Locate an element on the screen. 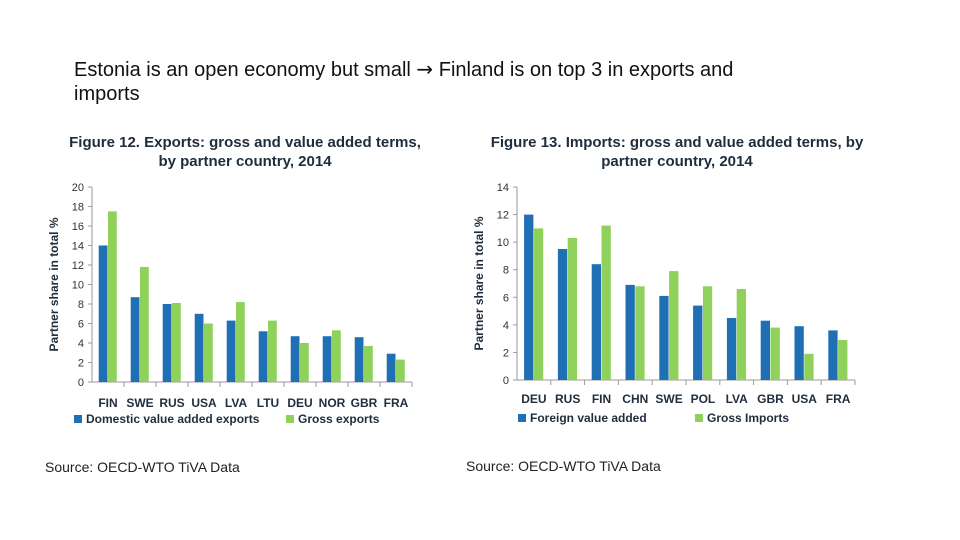 The width and height of the screenshot is (960, 540). exports-legend-label: Domestic value added exports is located at coordinates (173, 419).